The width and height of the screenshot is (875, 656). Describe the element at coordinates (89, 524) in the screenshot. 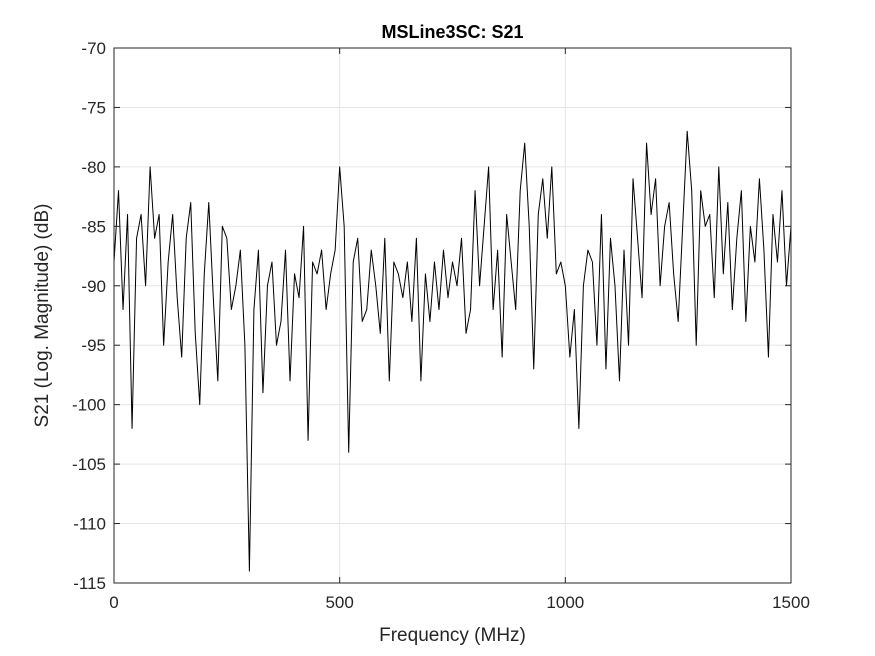

I see `y-tick-label: -110` at that location.